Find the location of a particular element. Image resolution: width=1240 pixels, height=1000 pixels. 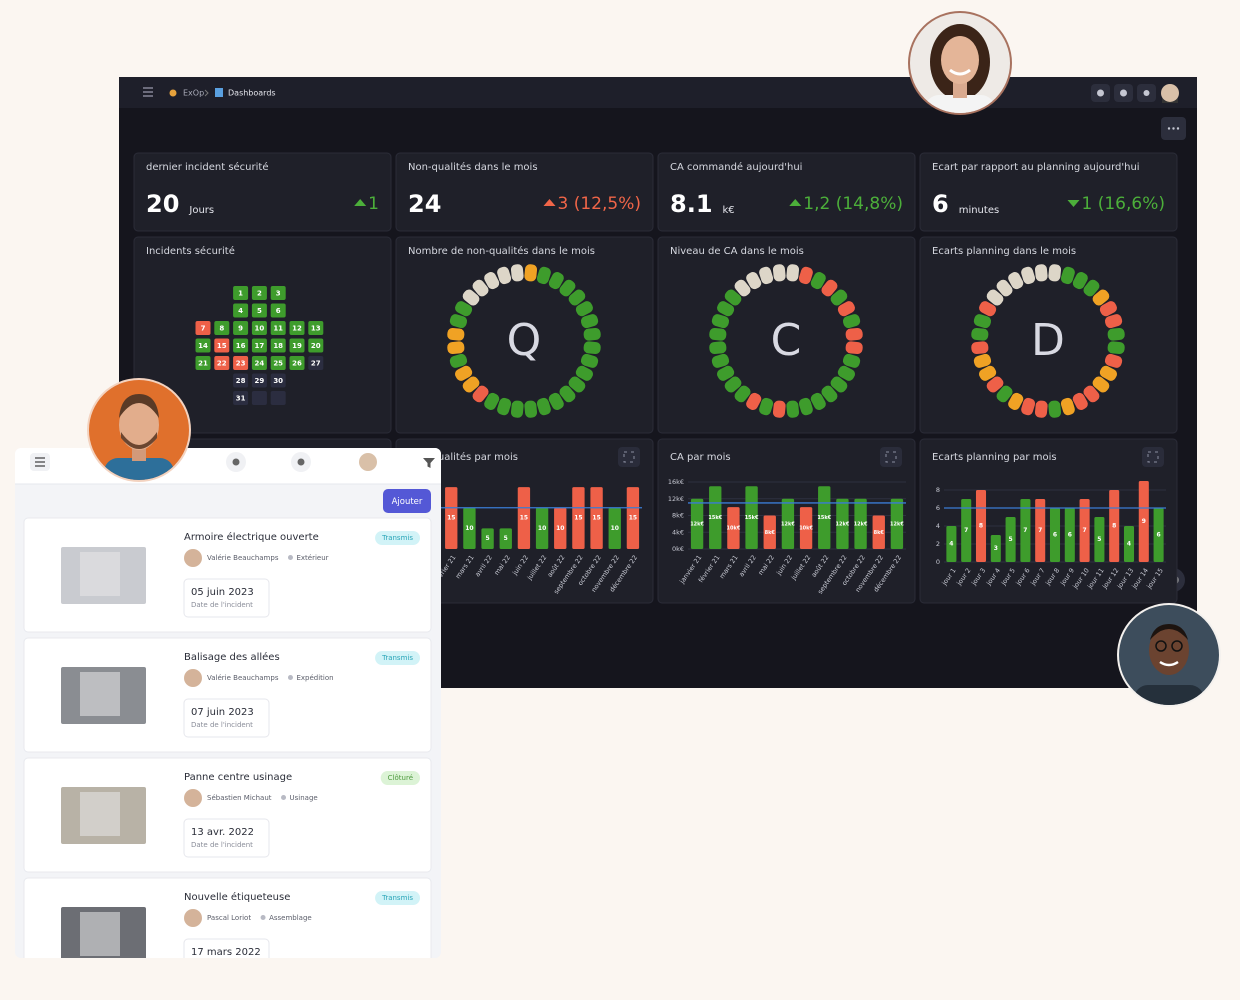

filter-icon is located at coordinates (429, 463).